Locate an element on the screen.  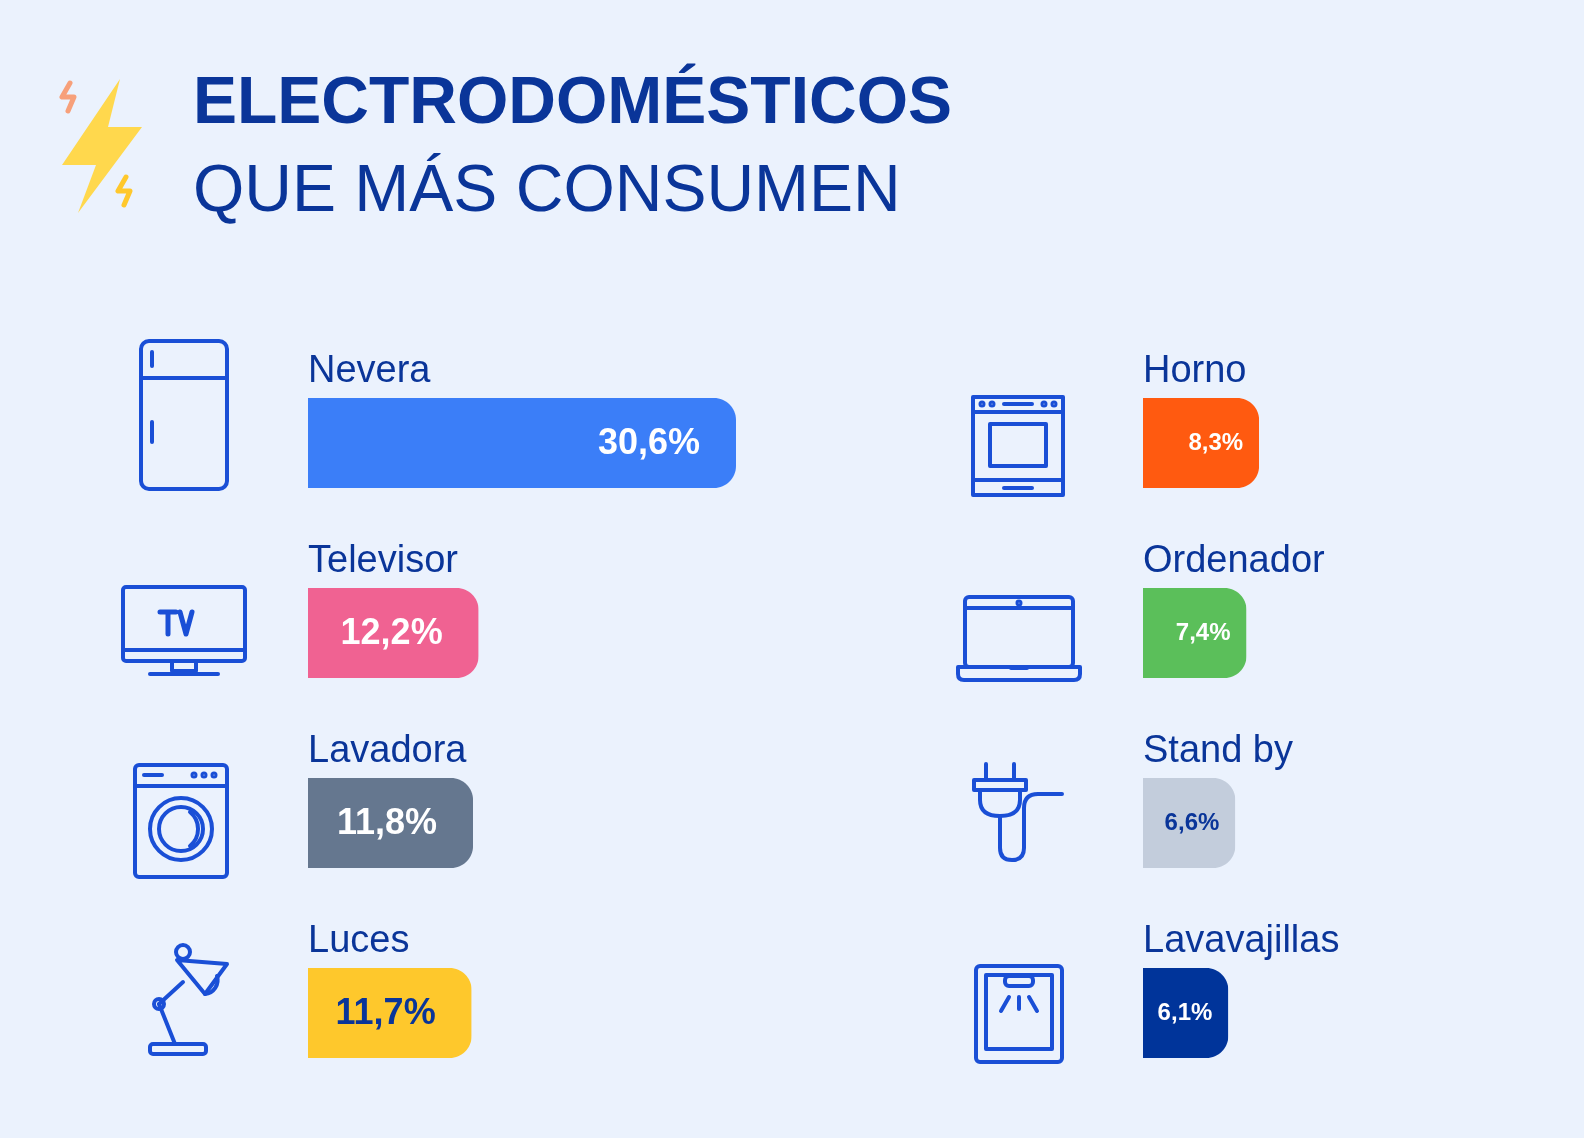
y-tick-label: Lavadora is located at coordinates (388, 749).